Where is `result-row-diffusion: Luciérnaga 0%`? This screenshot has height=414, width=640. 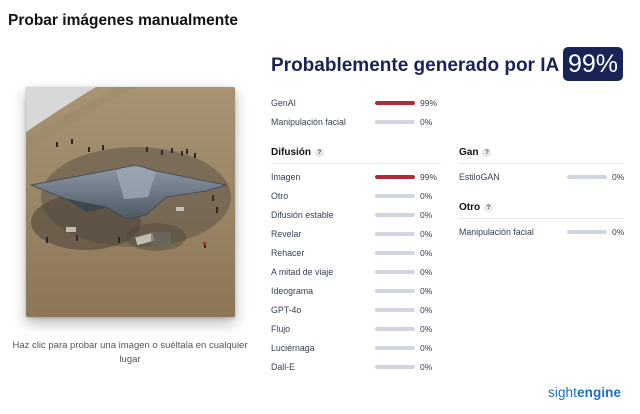 result-row-diffusion: Luciérnaga 0% is located at coordinates (356, 348).